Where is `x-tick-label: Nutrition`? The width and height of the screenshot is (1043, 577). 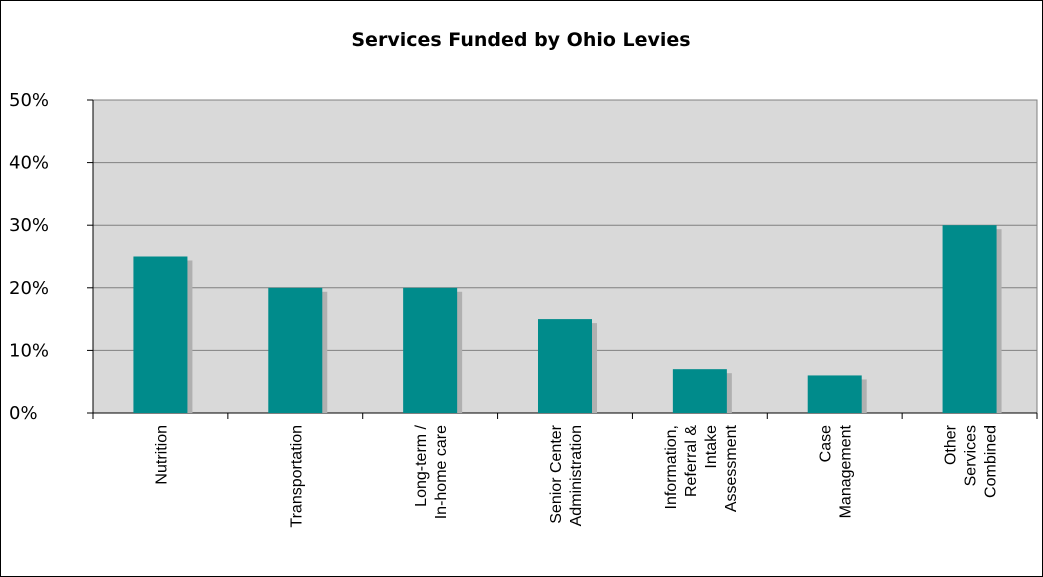 x-tick-label: Nutrition is located at coordinates (161, 455).